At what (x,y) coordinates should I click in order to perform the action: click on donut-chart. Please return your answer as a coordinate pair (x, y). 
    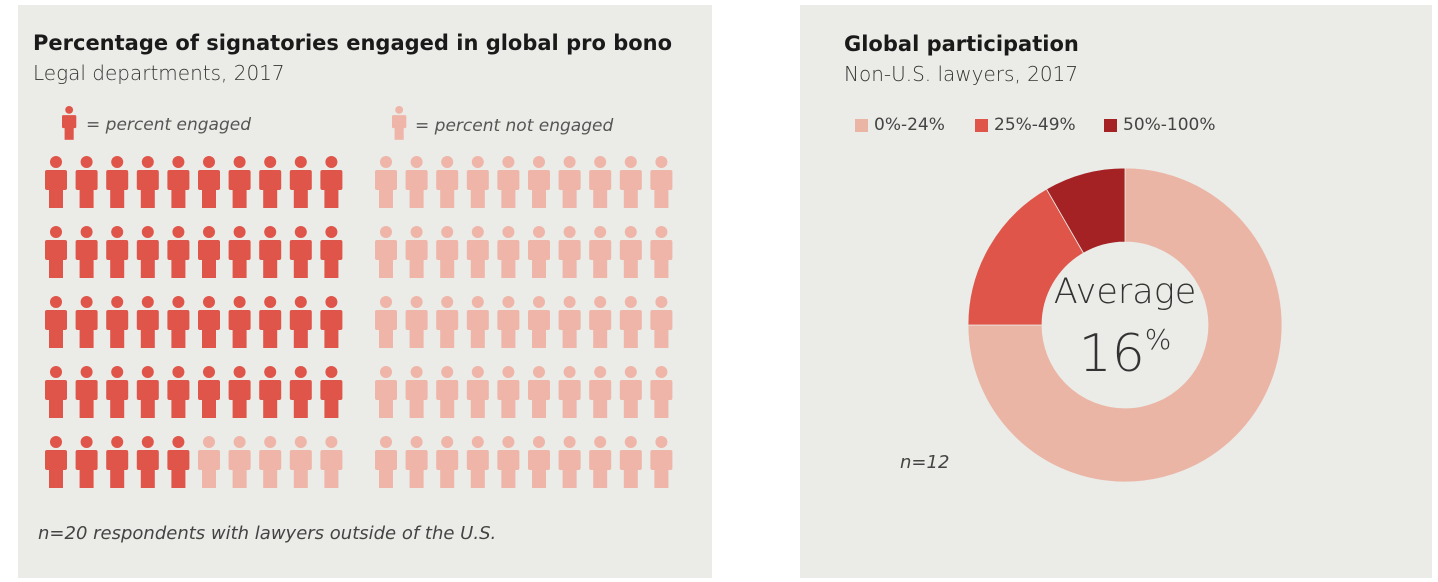
    Looking at the image, I should click on (1125, 325).